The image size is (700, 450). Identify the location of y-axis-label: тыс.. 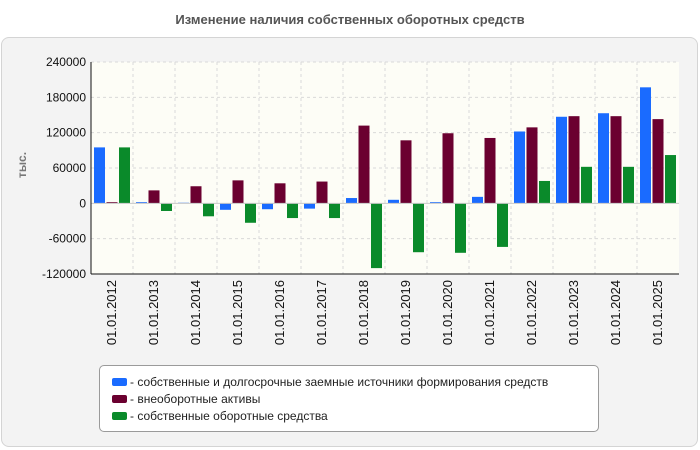
(22, 165).